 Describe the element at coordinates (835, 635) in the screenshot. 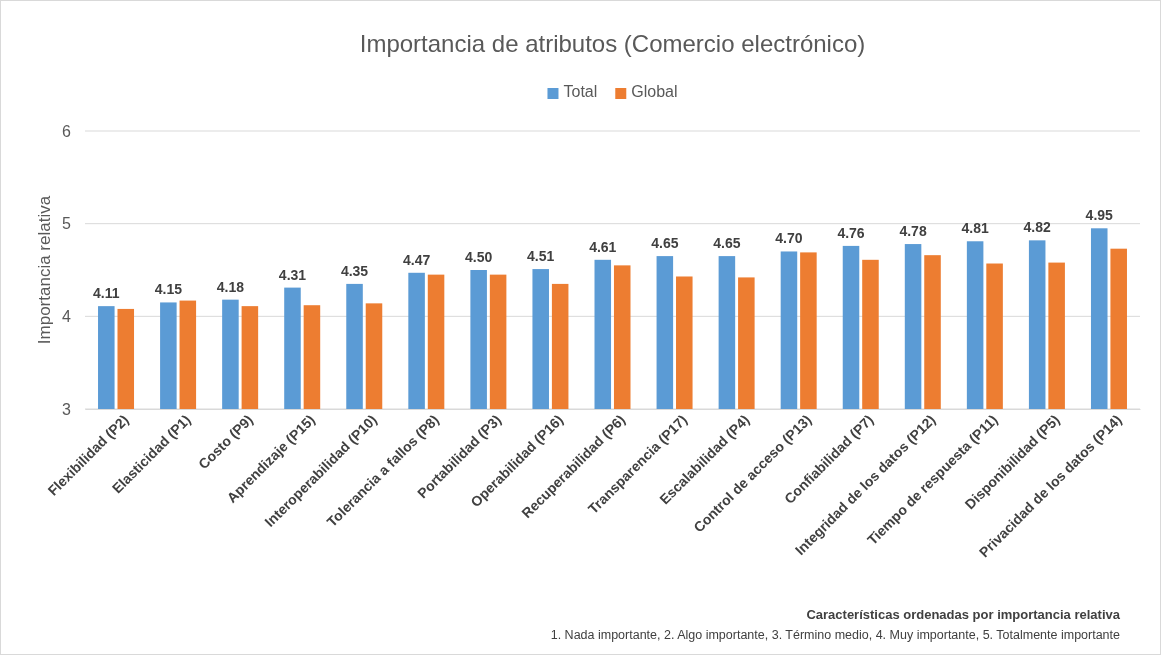

I see `text: 1. Nada importante, 2. Algo importante, 3. Término medio, 4. Muy importante, 5. Totalmente importante` at that location.